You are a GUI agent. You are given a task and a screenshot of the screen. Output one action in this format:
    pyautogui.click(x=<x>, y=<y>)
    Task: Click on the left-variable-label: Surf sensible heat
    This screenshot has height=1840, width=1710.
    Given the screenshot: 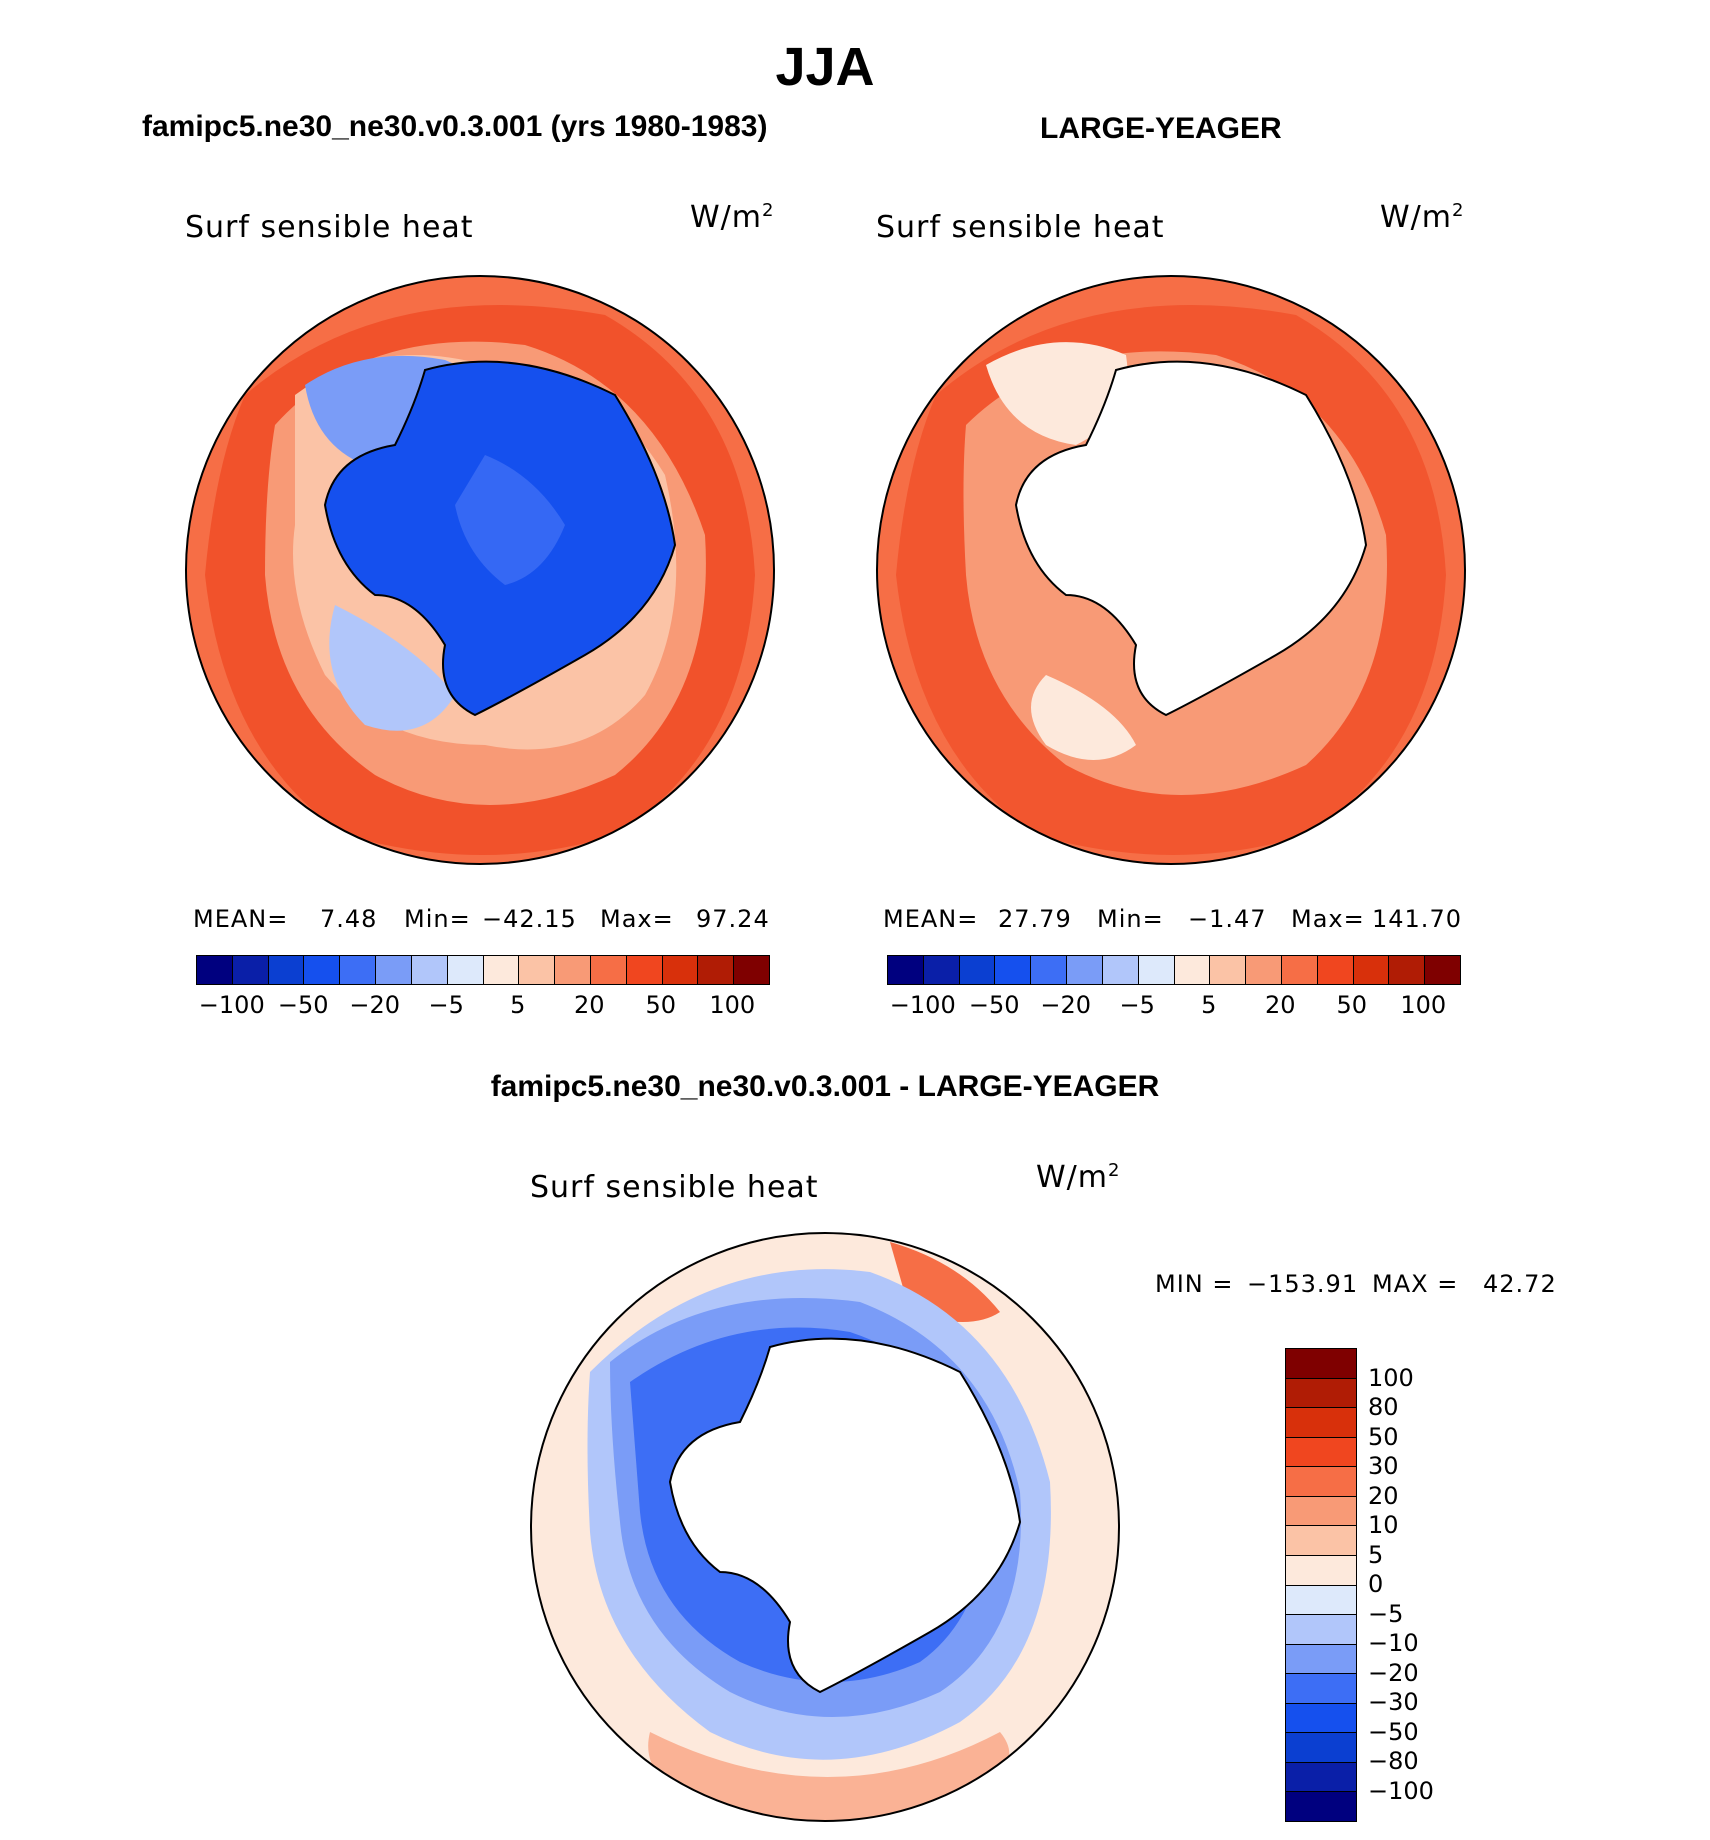 What is the action you would take?
    pyautogui.click(x=329, y=227)
    